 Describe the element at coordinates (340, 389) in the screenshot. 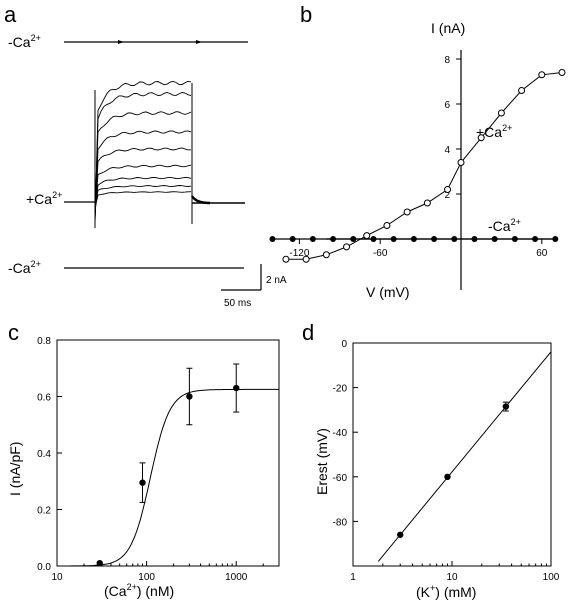

I see `y-tick-label: -20` at that location.